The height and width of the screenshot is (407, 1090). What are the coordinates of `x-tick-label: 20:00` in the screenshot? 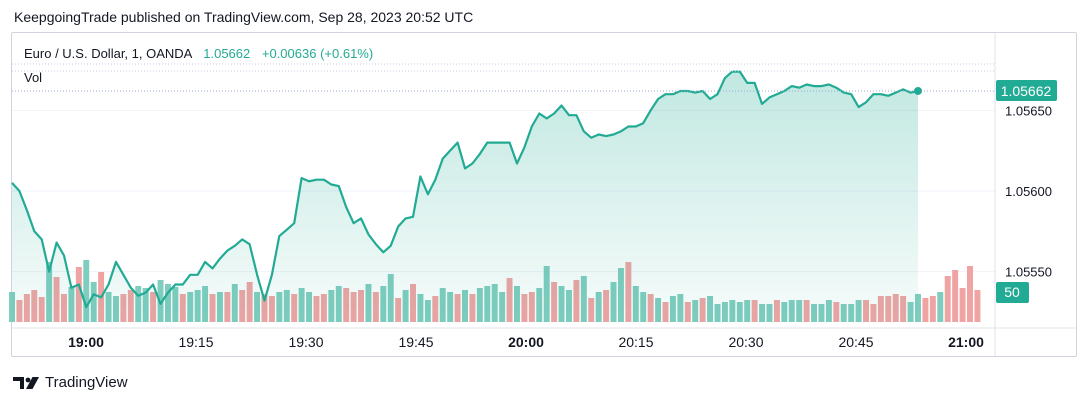 It's located at (526, 342).